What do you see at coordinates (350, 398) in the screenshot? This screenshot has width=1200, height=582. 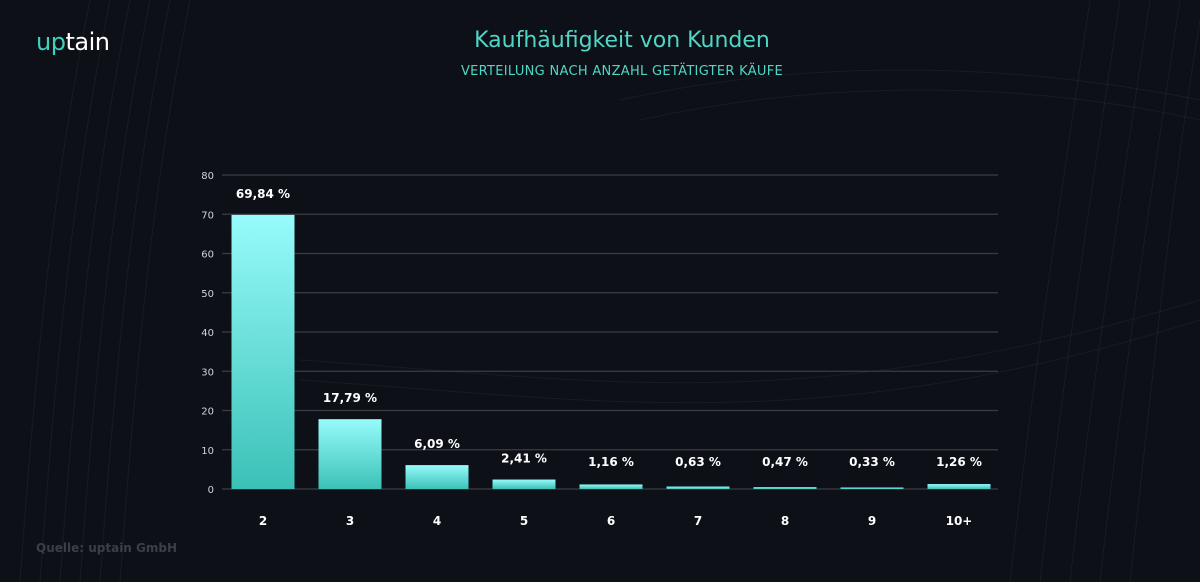 I see `data-label: 17,79 %` at bounding box center [350, 398].